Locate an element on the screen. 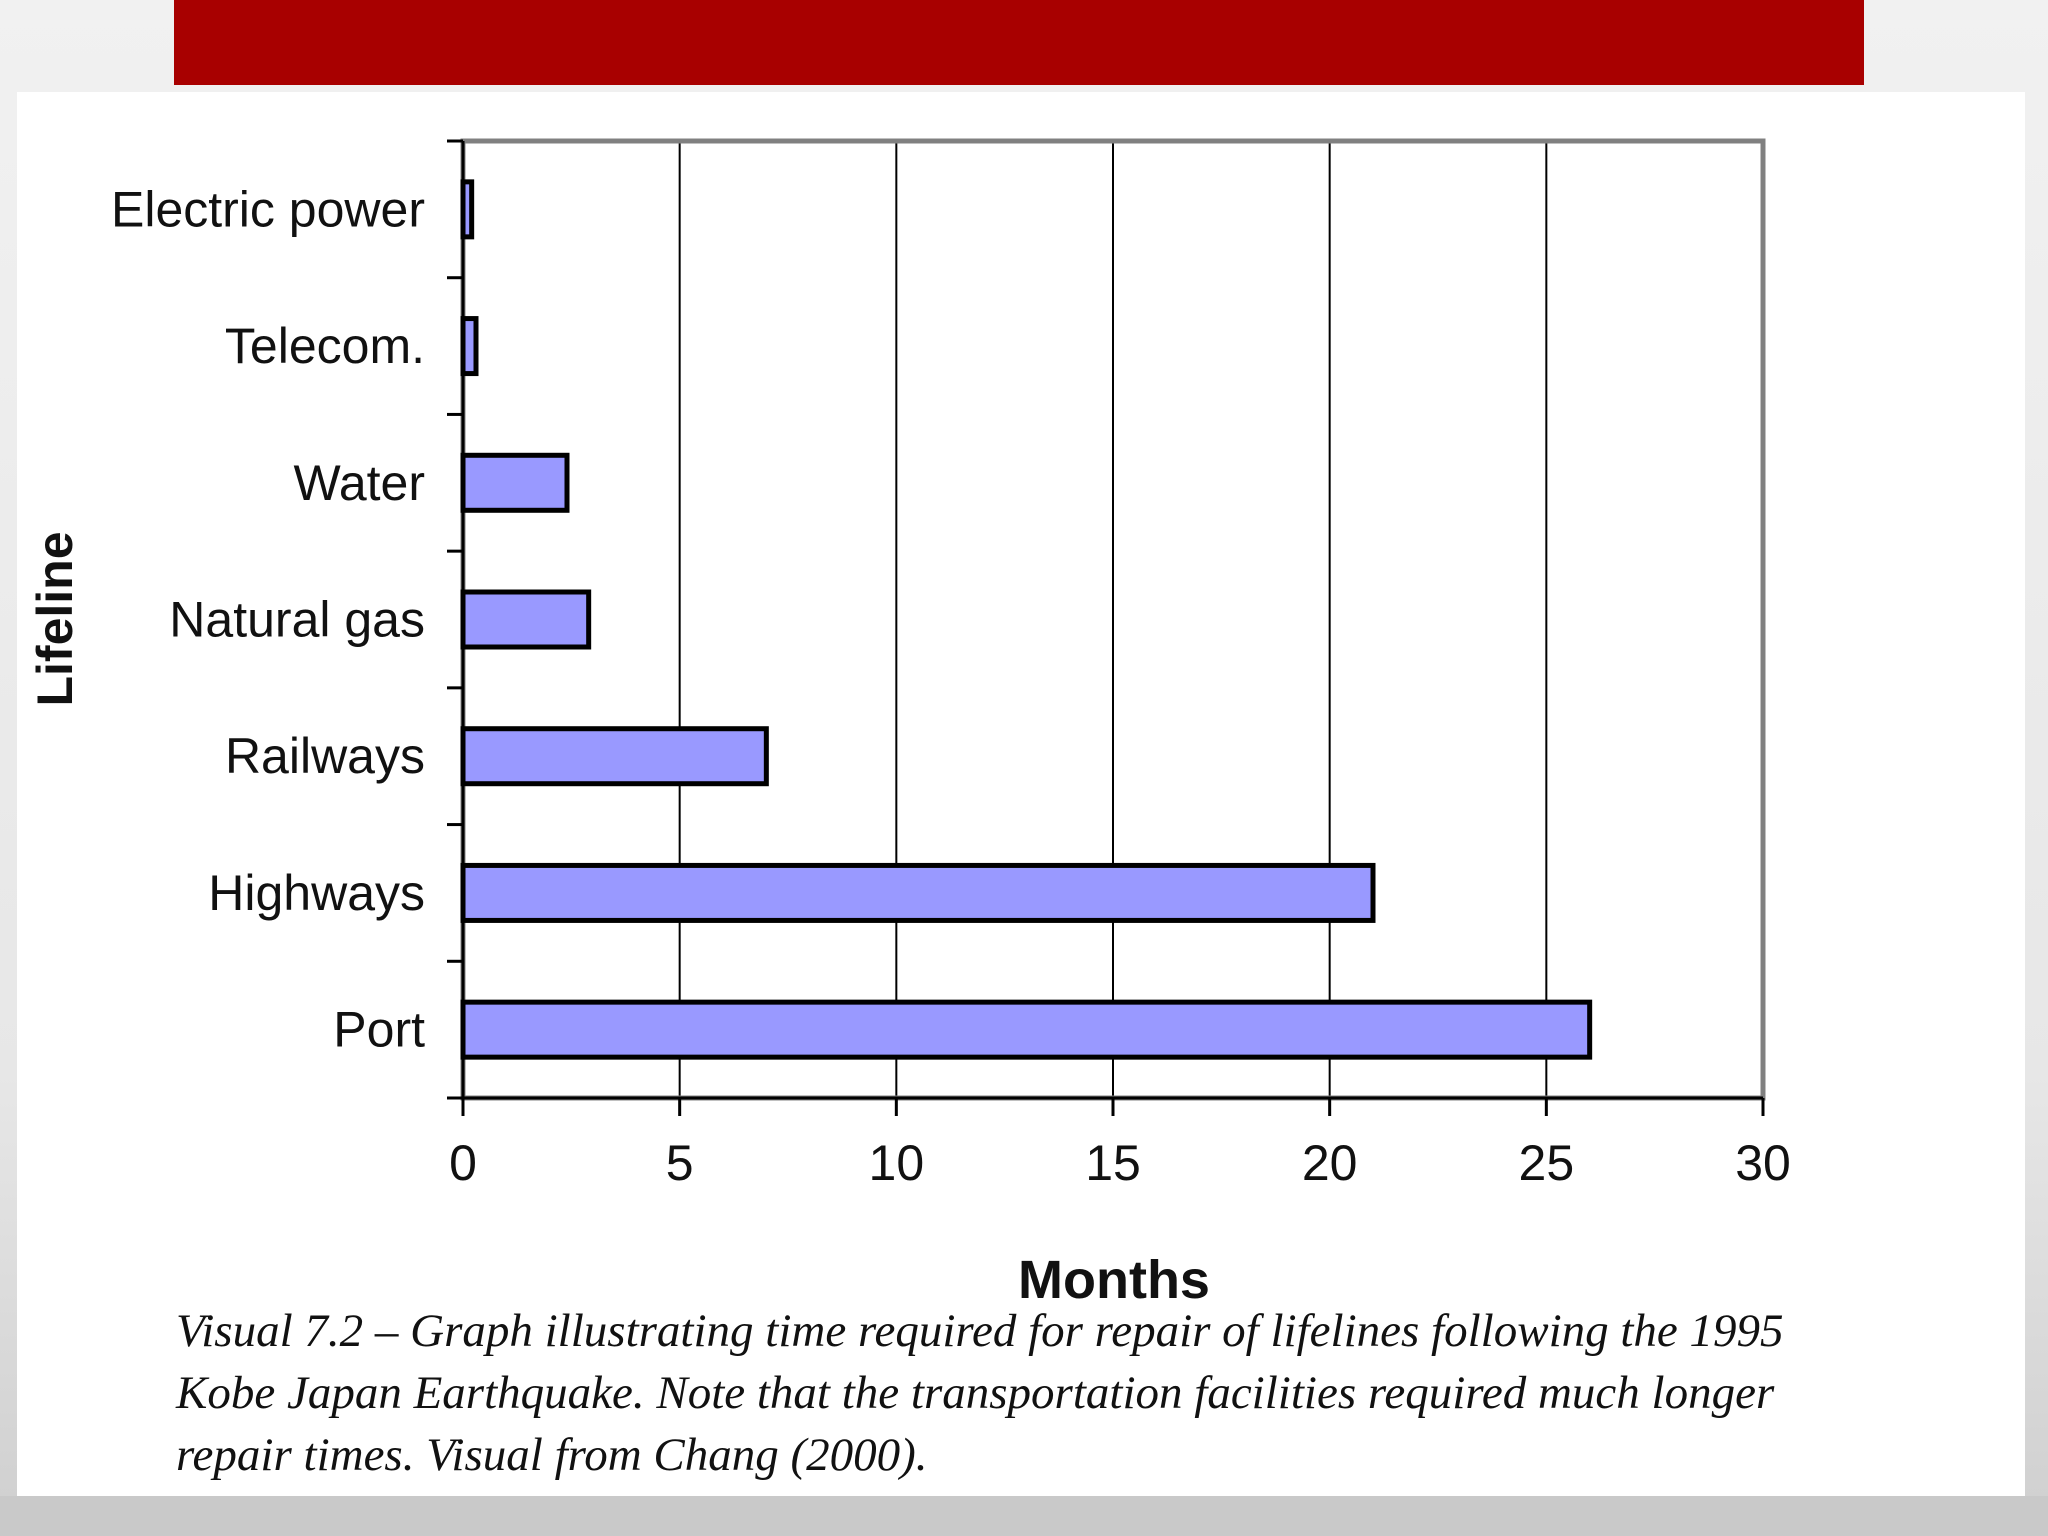 The height and width of the screenshot is (1536, 2048). bottom-strip is located at coordinates (1024, 1516).